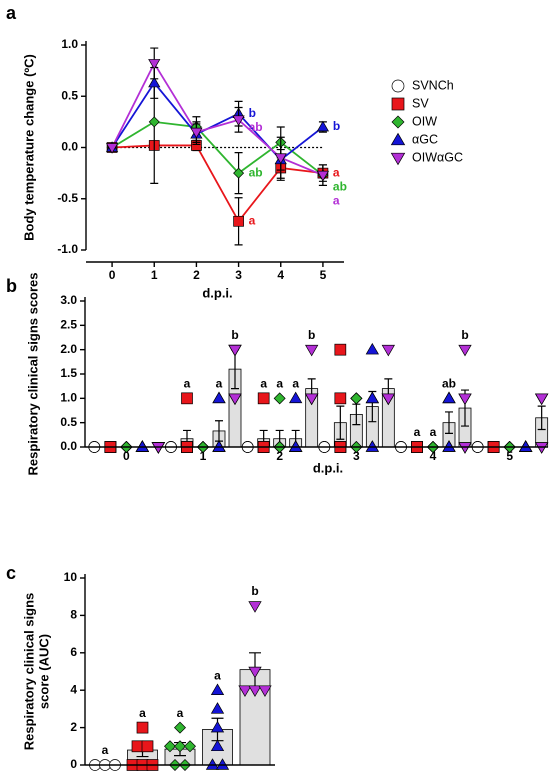  What do you see at coordinates (126, 456) in the screenshot?
I see `x-tick-label: 0` at bounding box center [126, 456].